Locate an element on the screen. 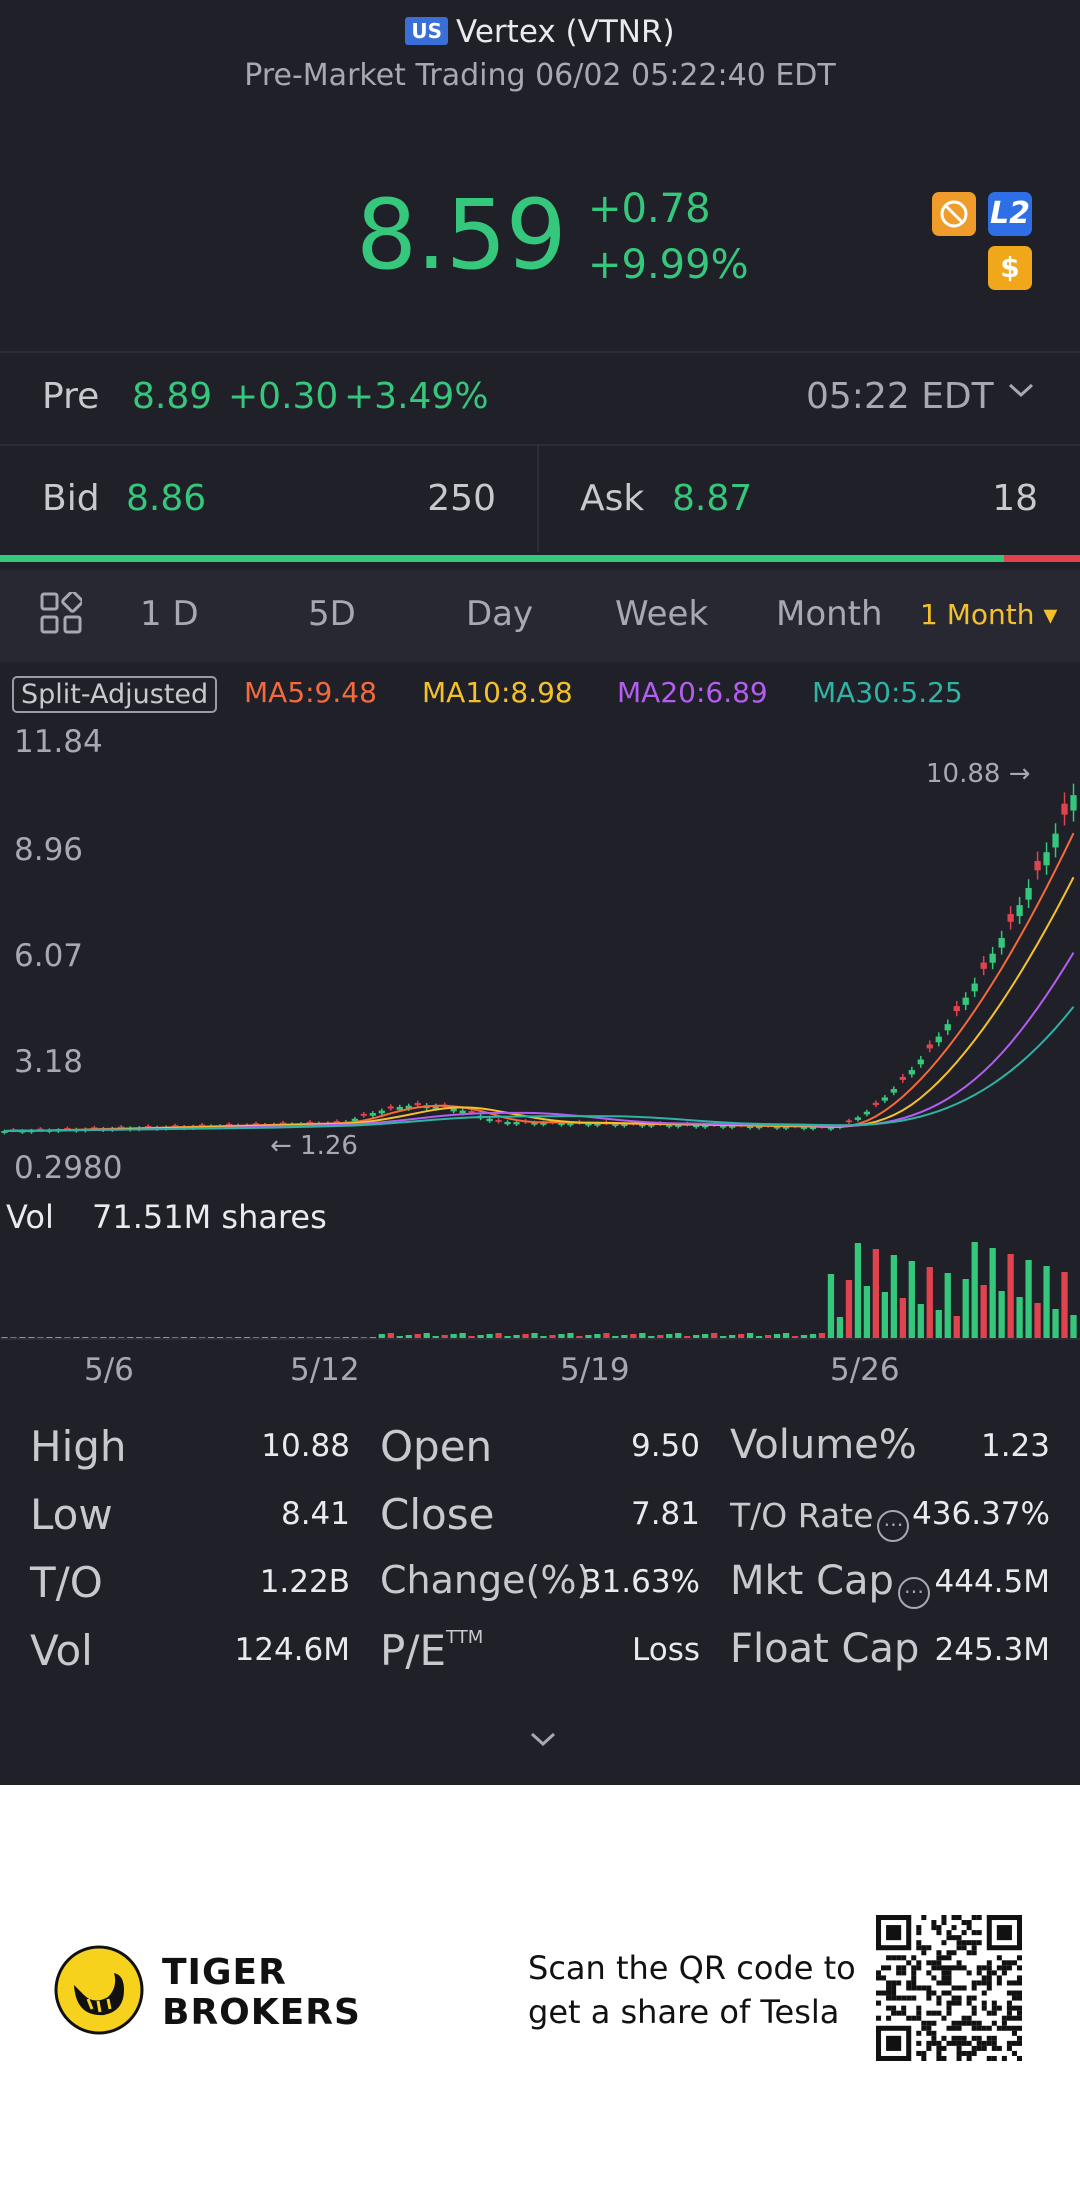 The image size is (1080, 2196). tab-1d: 1 D is located at coordinates (169, 614).